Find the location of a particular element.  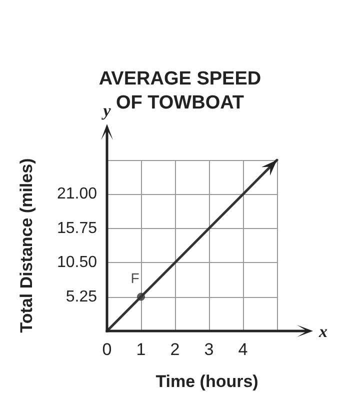

data-label: F is located at coordinates (135, 278).